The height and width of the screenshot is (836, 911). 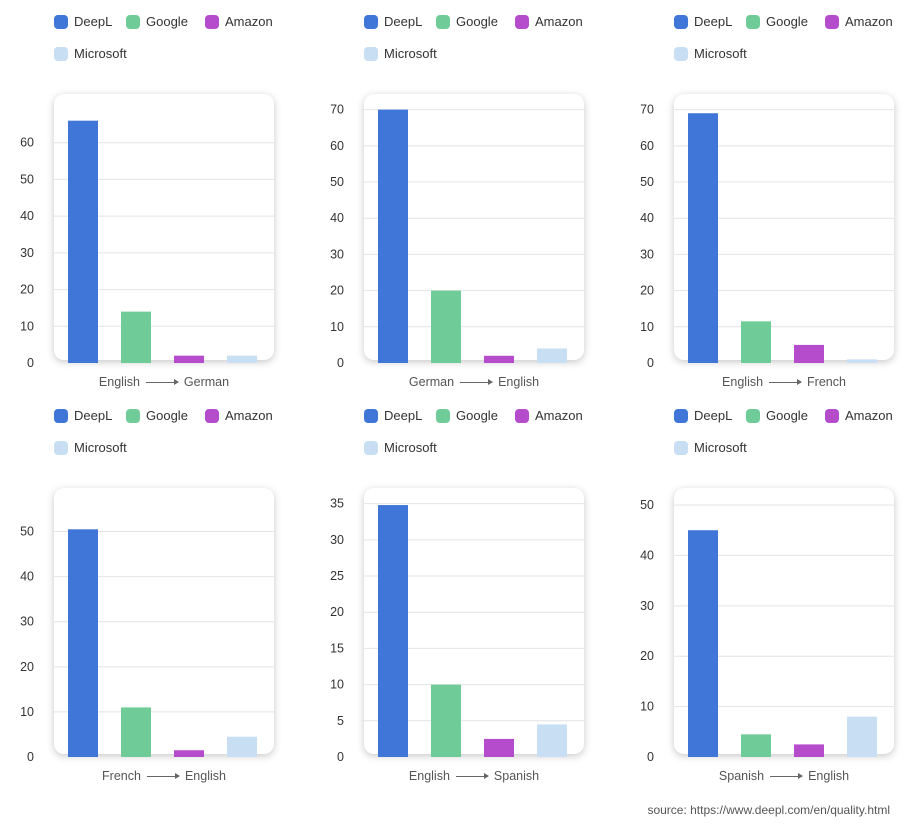 What do you see at coordinates (431, 382) in the screenshot?
I see `source-language: German` at bounding box center [431, 382].